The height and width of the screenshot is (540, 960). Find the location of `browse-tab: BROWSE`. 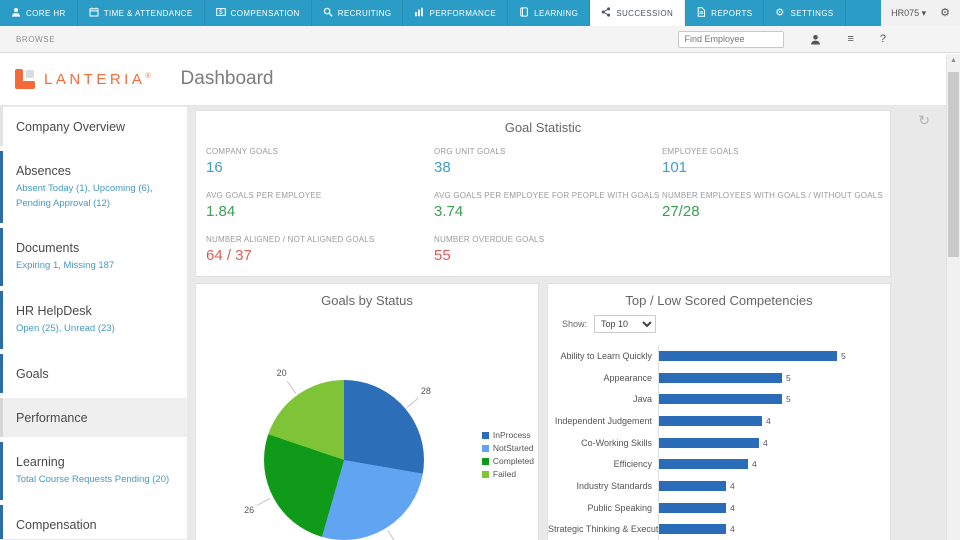

browse-tab: BROWSE is located at coordinates (36, 39).